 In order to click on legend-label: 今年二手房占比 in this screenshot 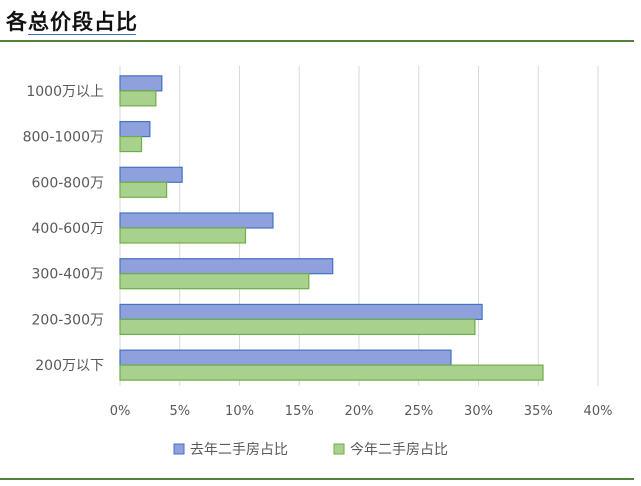, I will do `click(399, 450)`.